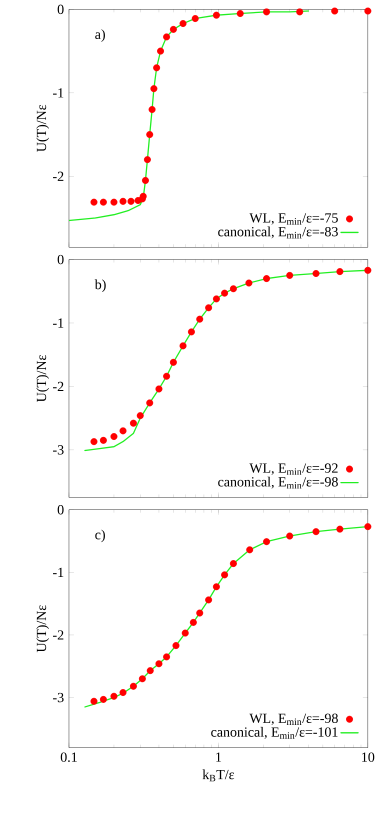  I want to click on legend-label: canonical, E$_{min}$/ε=-101, so click(274, 732).